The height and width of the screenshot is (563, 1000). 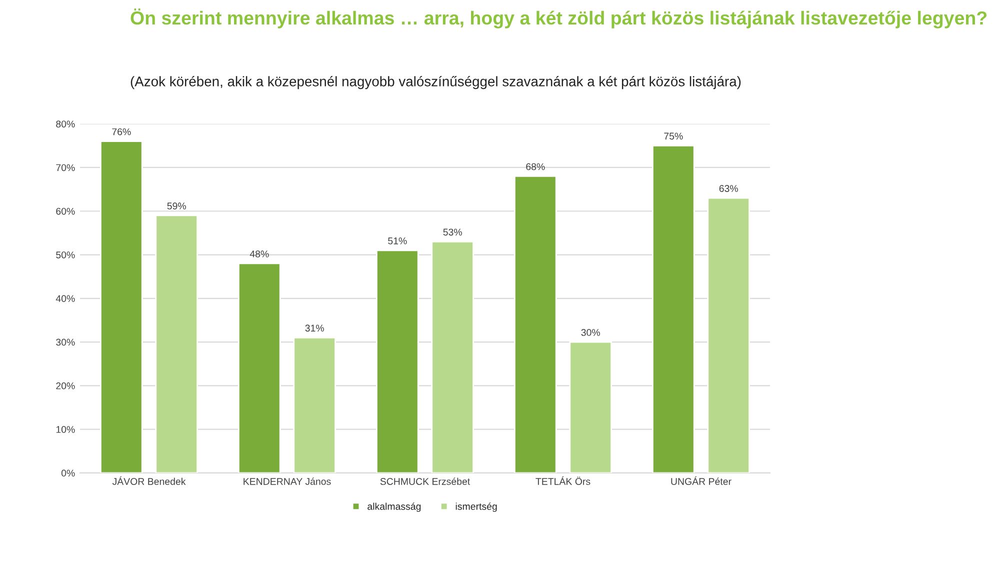 What do you see at coordinates (65, 168) in the screenshot?
I see `y-tick-label: 70%` at bounding box center [65, 168].